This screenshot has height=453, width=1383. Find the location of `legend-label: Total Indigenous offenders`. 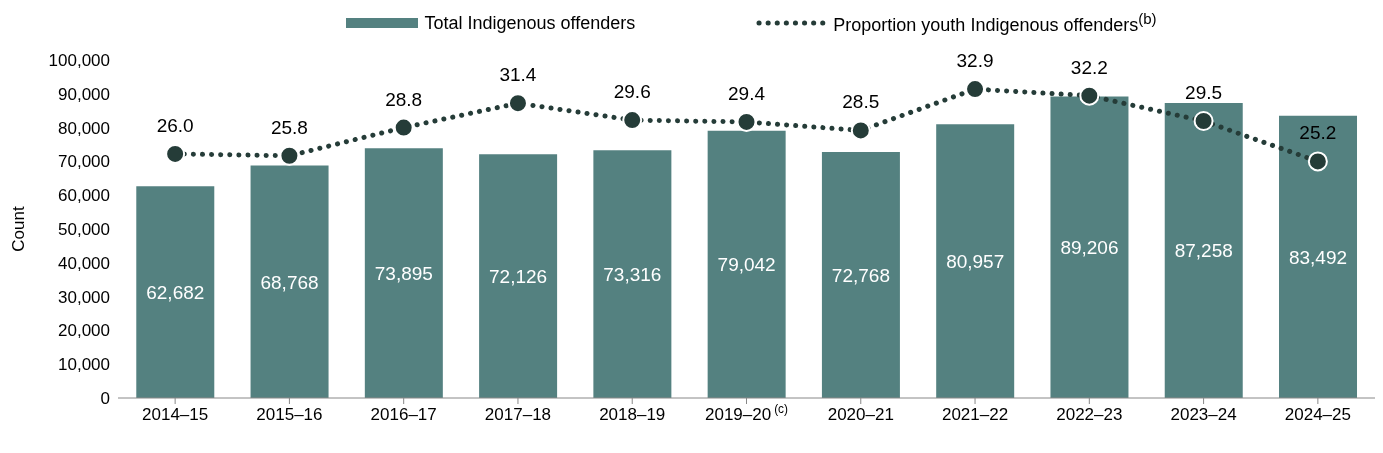

legend-label: Total Indigenous offenders is located at coordinates (530, 23).